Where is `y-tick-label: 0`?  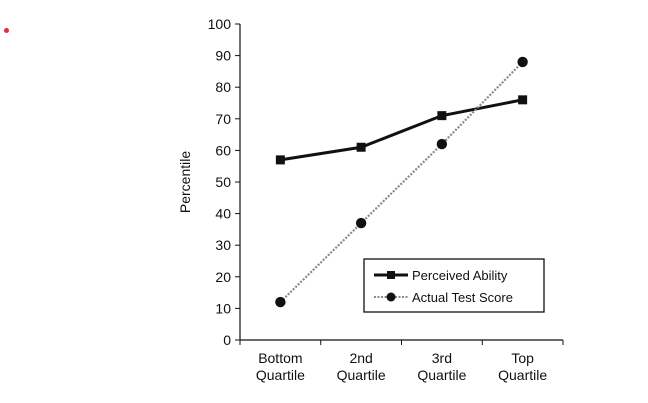 y-tick-label: 0 is located at coordinates (227, 340).